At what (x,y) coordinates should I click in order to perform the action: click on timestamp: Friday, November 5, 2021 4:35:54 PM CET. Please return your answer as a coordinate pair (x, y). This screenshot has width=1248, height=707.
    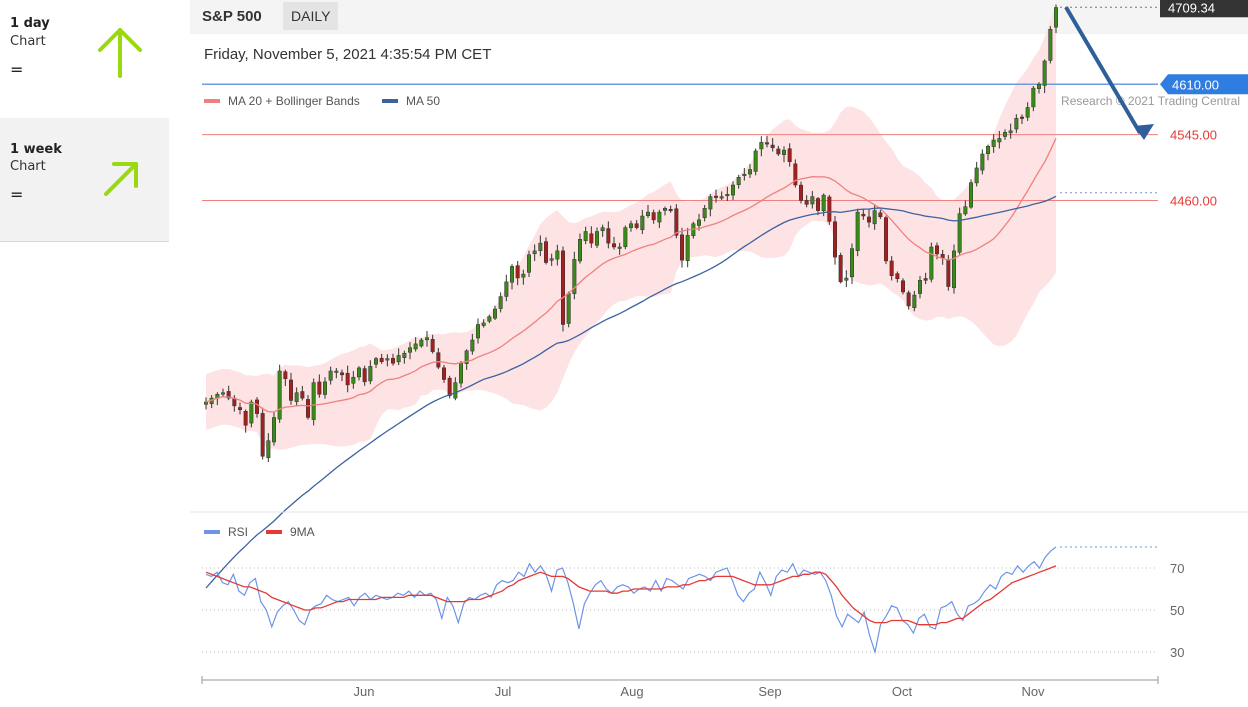
    Looking at the image, I should click on (348, 54).